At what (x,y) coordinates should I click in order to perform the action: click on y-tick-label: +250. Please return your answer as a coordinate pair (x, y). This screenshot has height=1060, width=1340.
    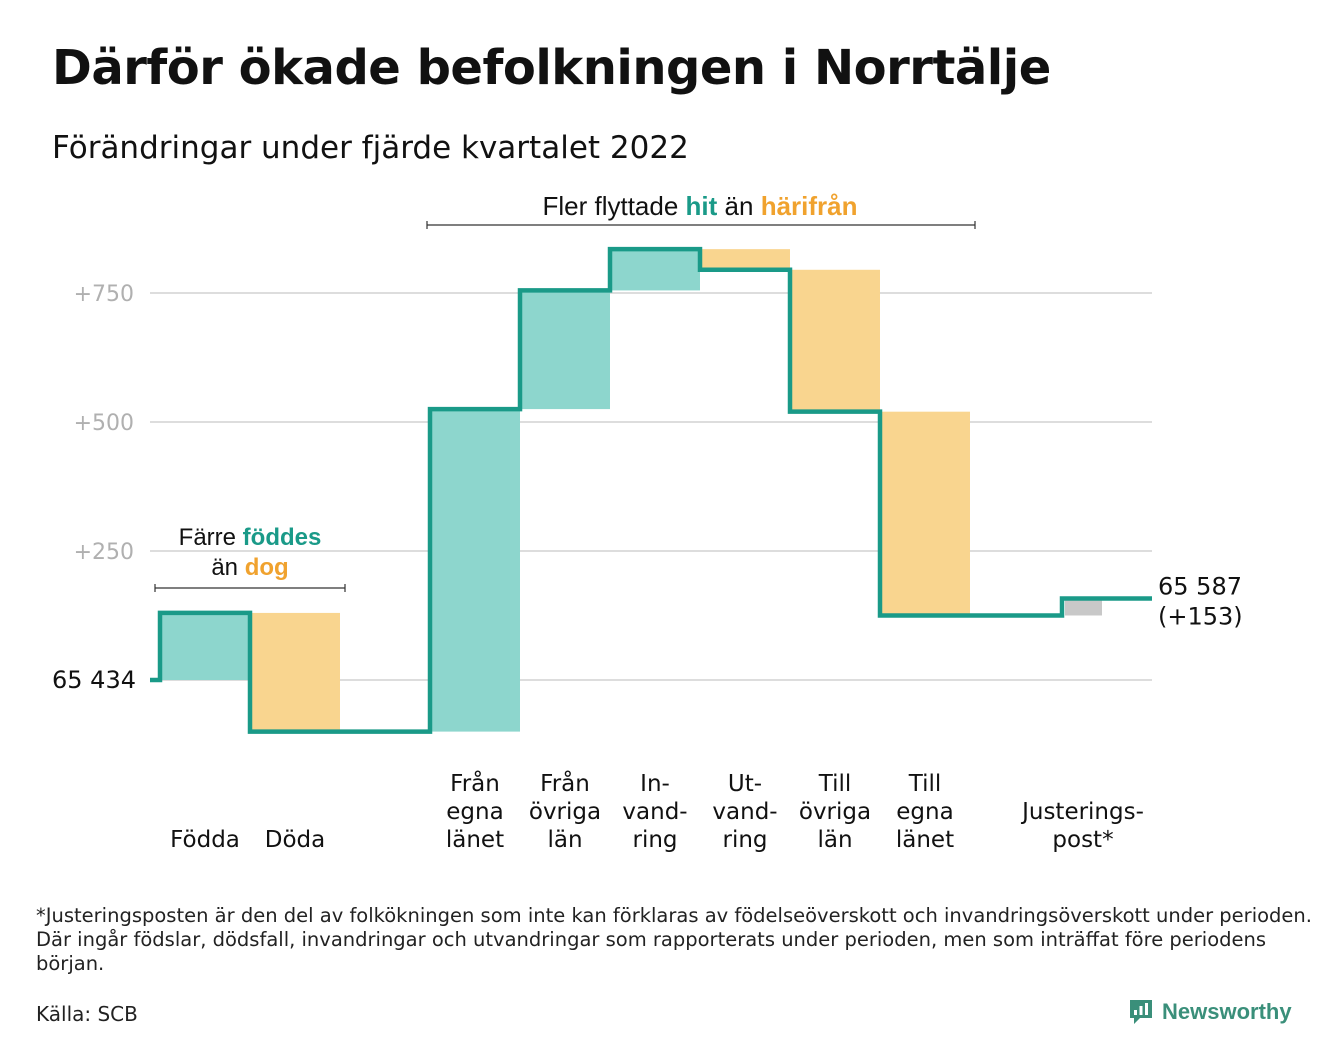
    Looking at the image, I should click on (104, 552).